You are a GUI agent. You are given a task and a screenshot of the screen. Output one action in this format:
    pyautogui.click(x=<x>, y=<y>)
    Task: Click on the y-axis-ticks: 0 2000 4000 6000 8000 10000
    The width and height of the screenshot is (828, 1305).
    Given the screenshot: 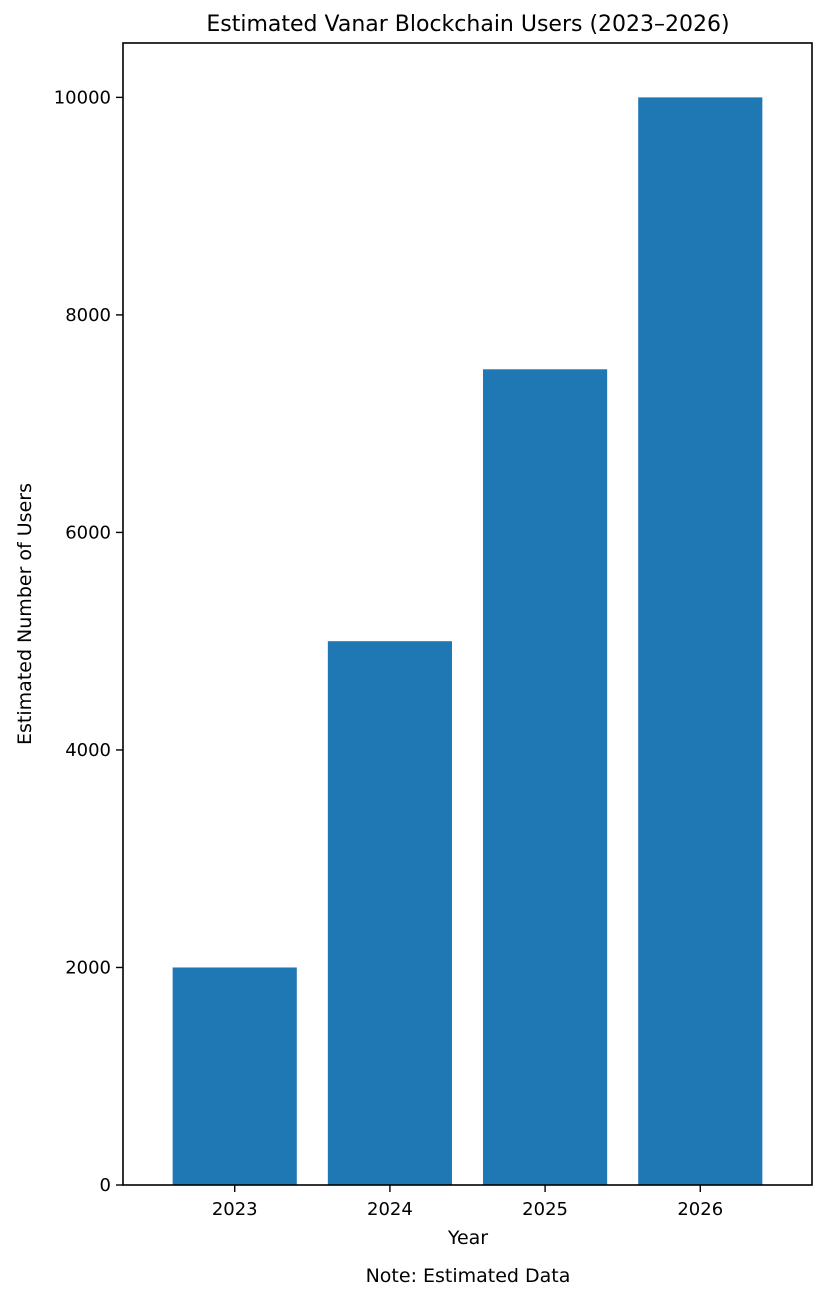 What is the action you would take?
    pyautogui.click(x=88, y=641)
    